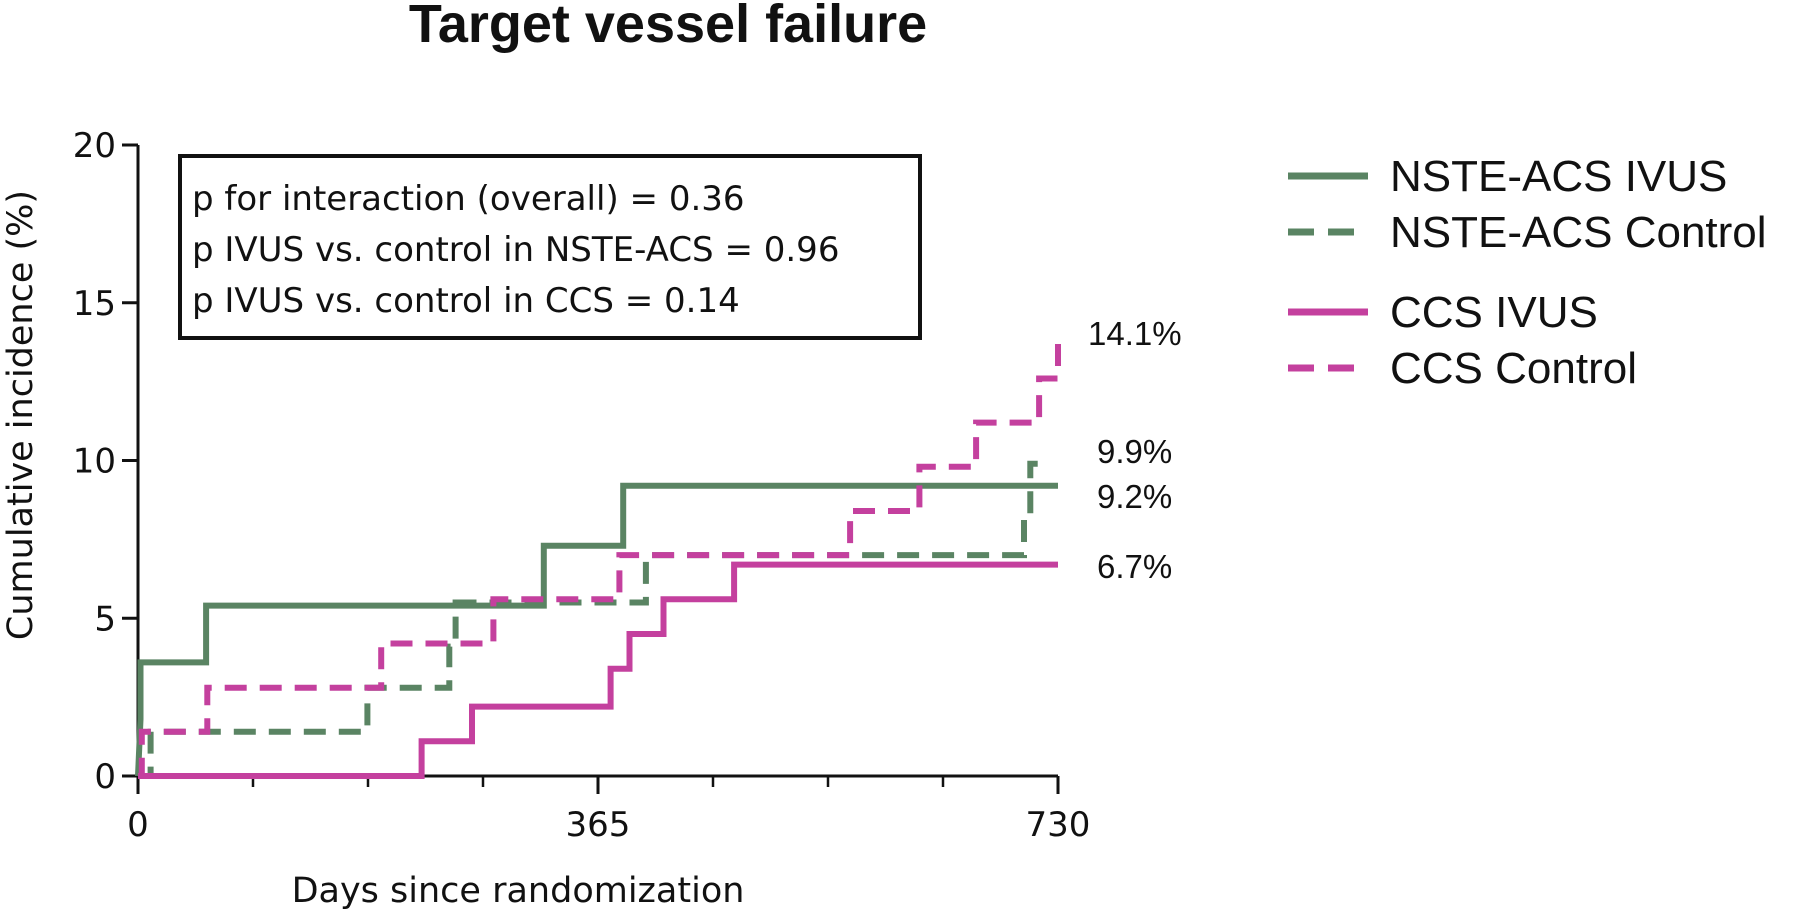 The height and width of the screenshot is (914, 1810). I want to click on x-axis-label: Days since randomization, so click(518, 891).